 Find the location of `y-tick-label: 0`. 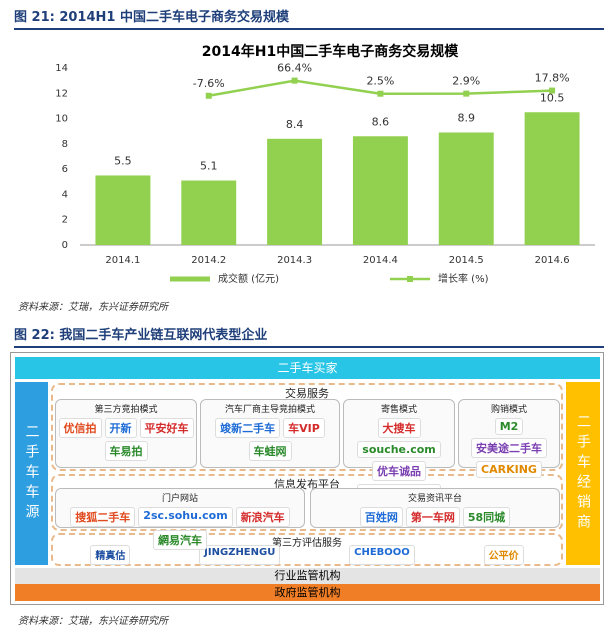

y-tick-label: 0 is located at coordinates (65, 245).